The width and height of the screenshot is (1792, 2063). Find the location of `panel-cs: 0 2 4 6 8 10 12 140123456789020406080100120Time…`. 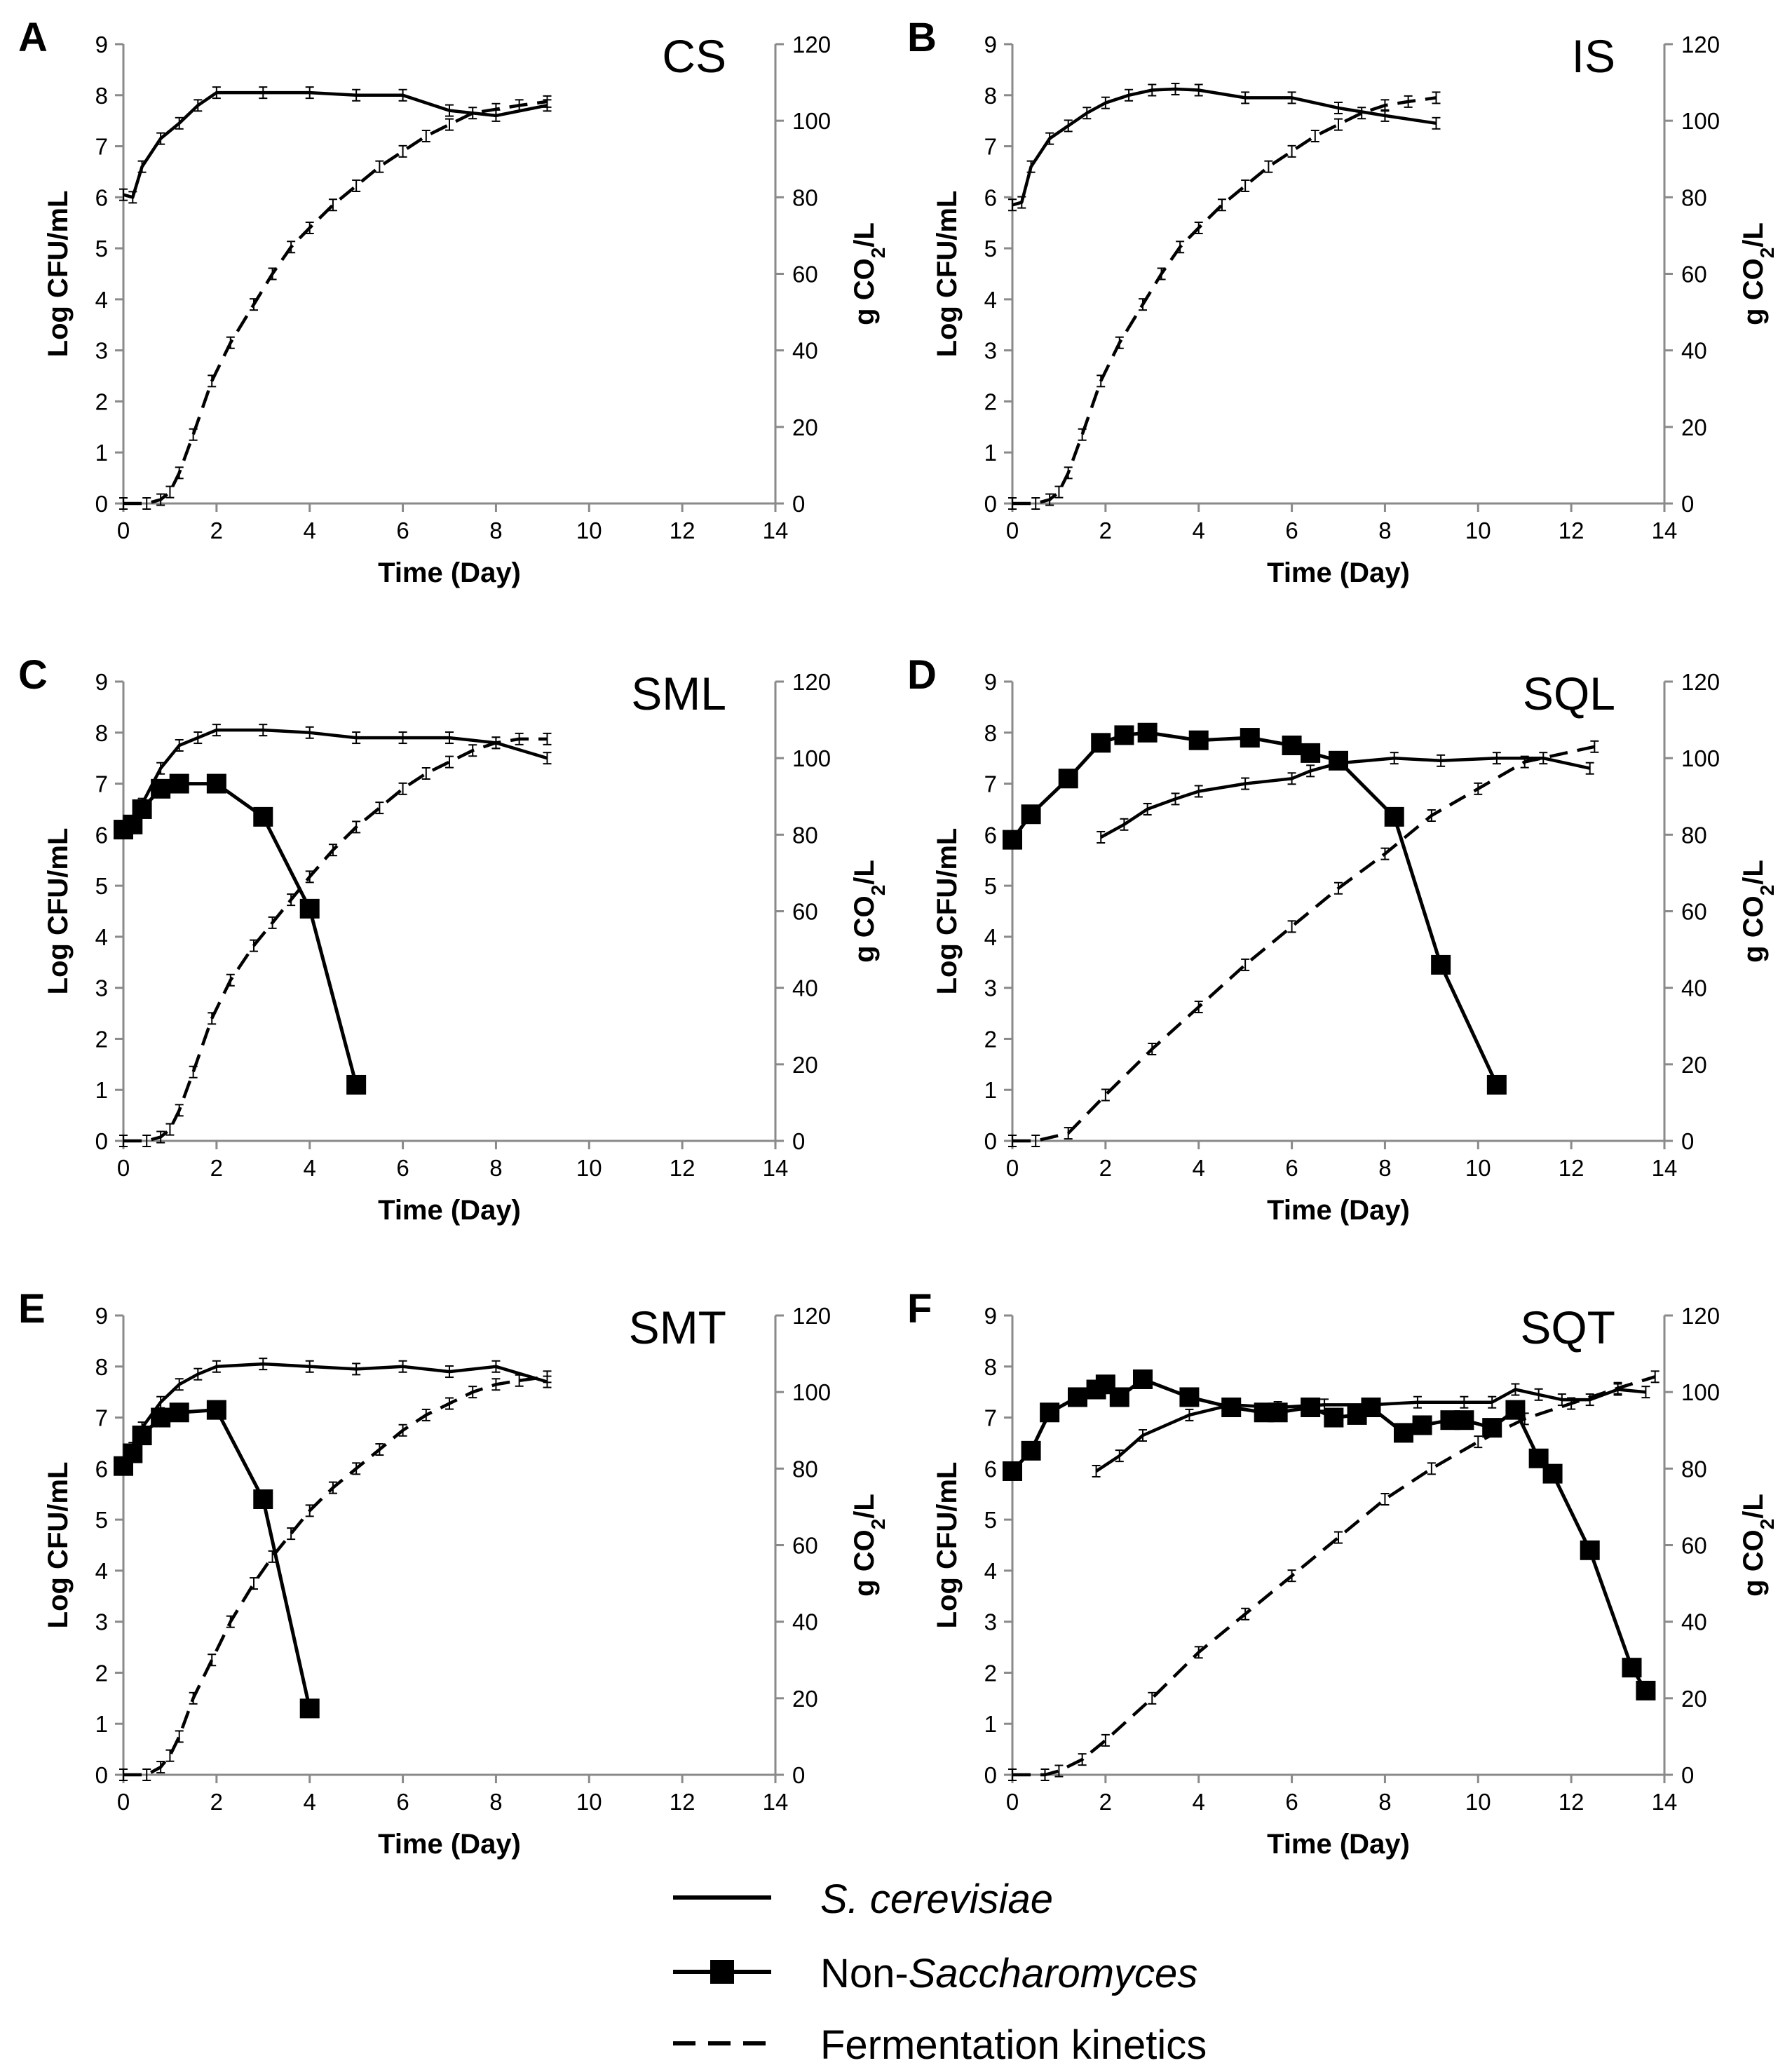

panel-cs: 0 2 4 6 8 10 12 140123456789020406080100120Time… is located at coordinates (454, 301).